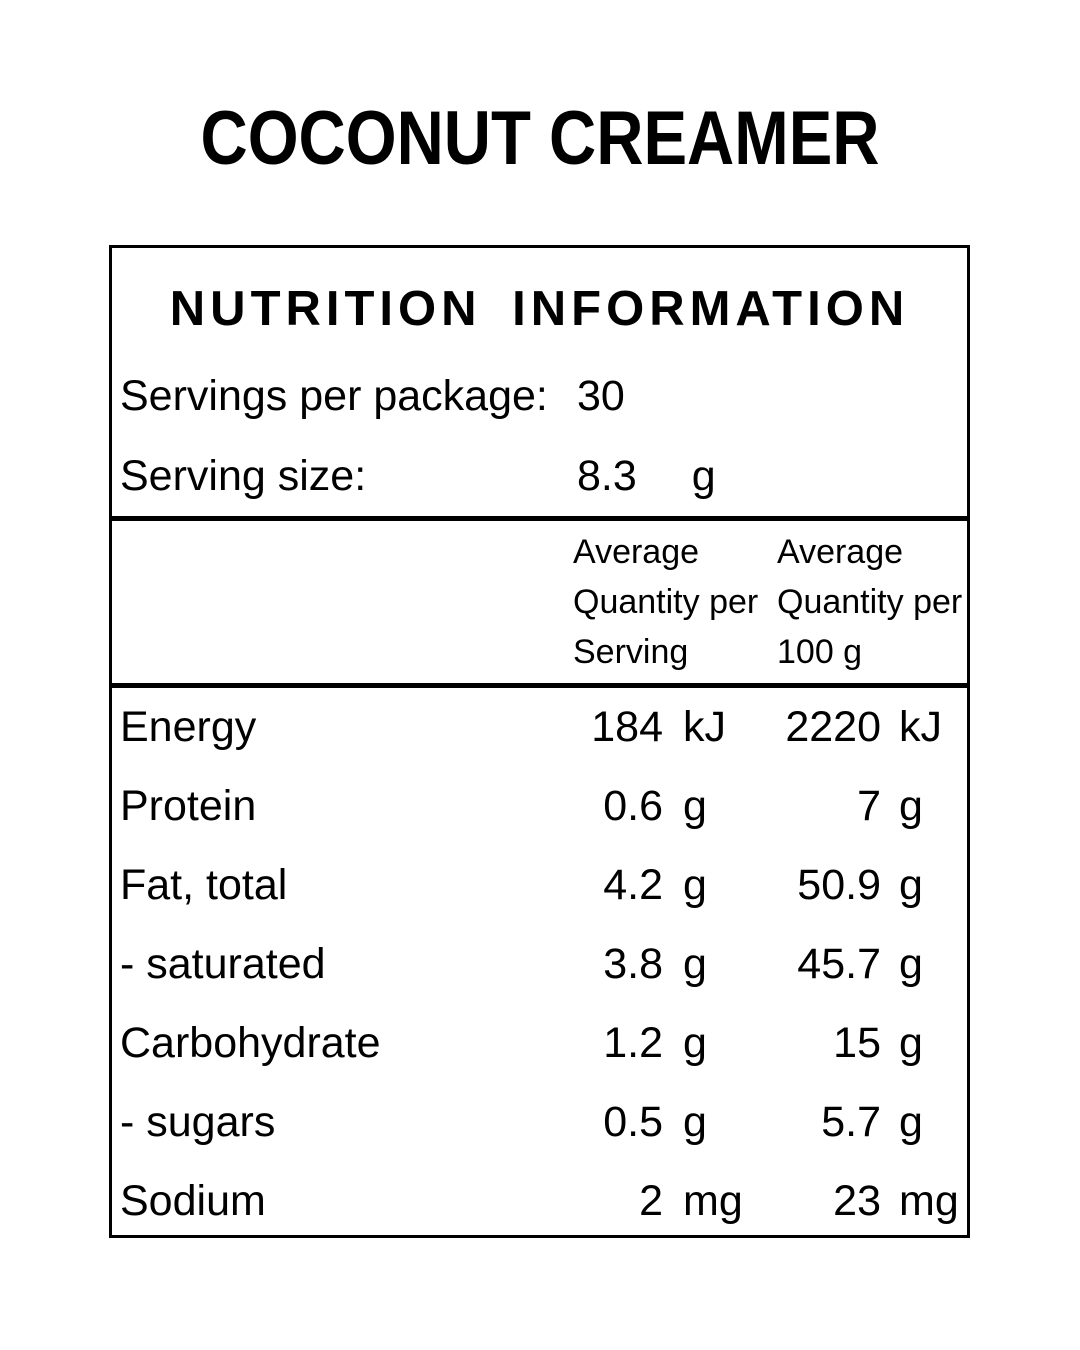  Describe the element at coordinates (870, 602) in the screenshot. I see `per-100g-header-line-2: Quantity per` at that location.